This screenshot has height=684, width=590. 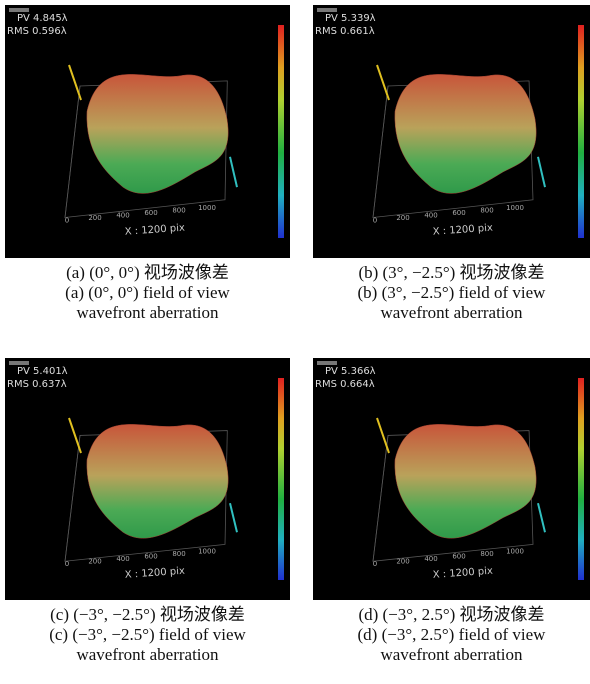 I want to click on caption-en: (c) (−3°, −2.5°) field of view, so click(x=147, y=634).